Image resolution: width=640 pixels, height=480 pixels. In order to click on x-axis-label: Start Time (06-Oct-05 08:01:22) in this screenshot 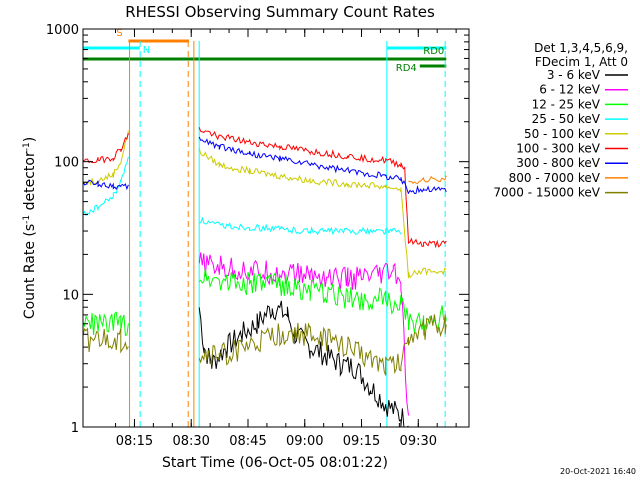, I will do `click(275, 463)`.